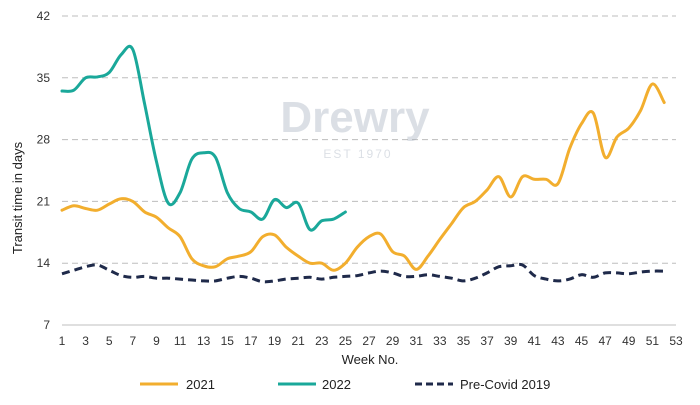 The width and height of the screenshot is (700, 405). I want to click on drewry-watermark: Drewry EST 1970, so click(355, 127).